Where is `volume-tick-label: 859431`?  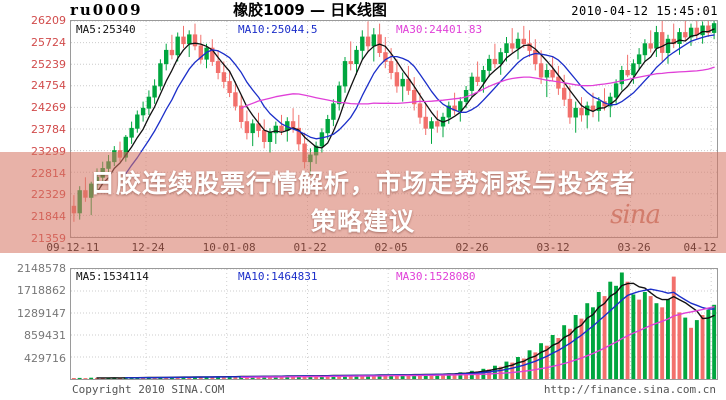
volume-tick-label: 859431 is located at coordinates (45, 336).